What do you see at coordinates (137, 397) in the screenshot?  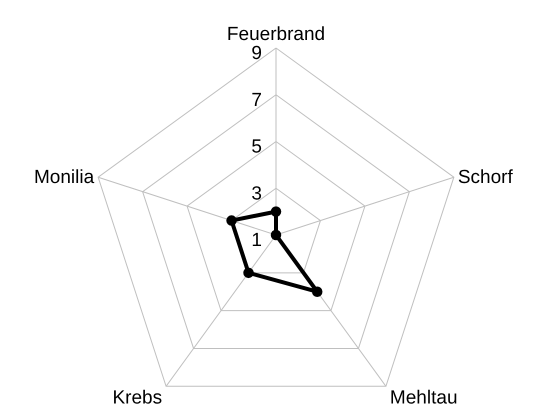 I see `spoke-label: Krebs` at bounding box center [137, 397].